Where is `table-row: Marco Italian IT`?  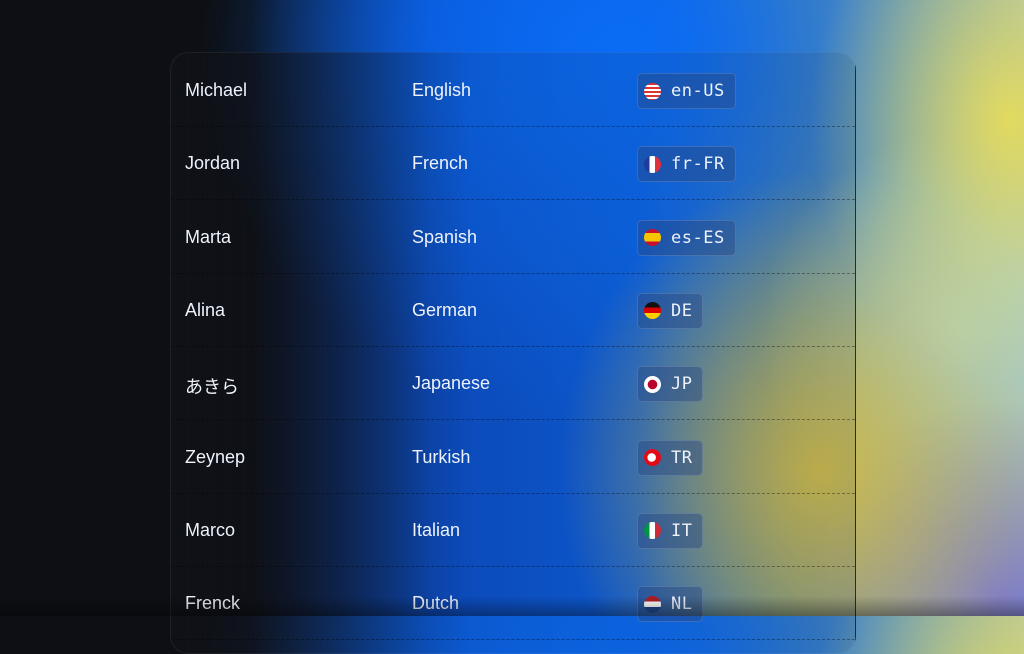 table-row: Marco Italian IT is located at coordinates (513, 530).